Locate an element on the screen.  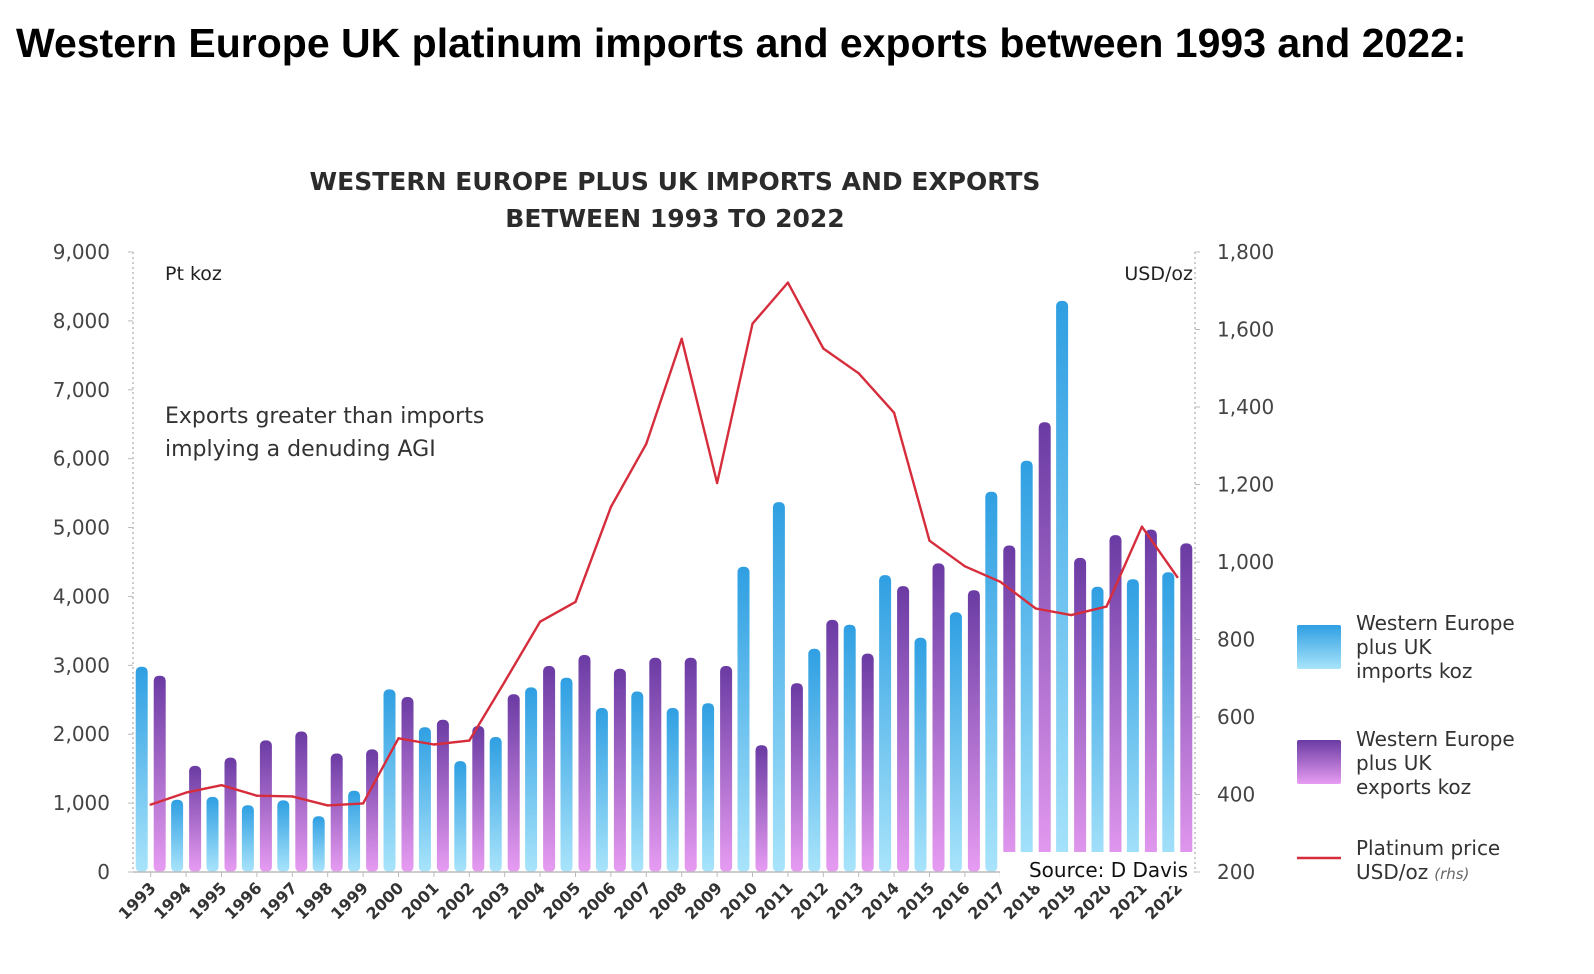
price-point-2019 is located at coordinates (1071, 615).